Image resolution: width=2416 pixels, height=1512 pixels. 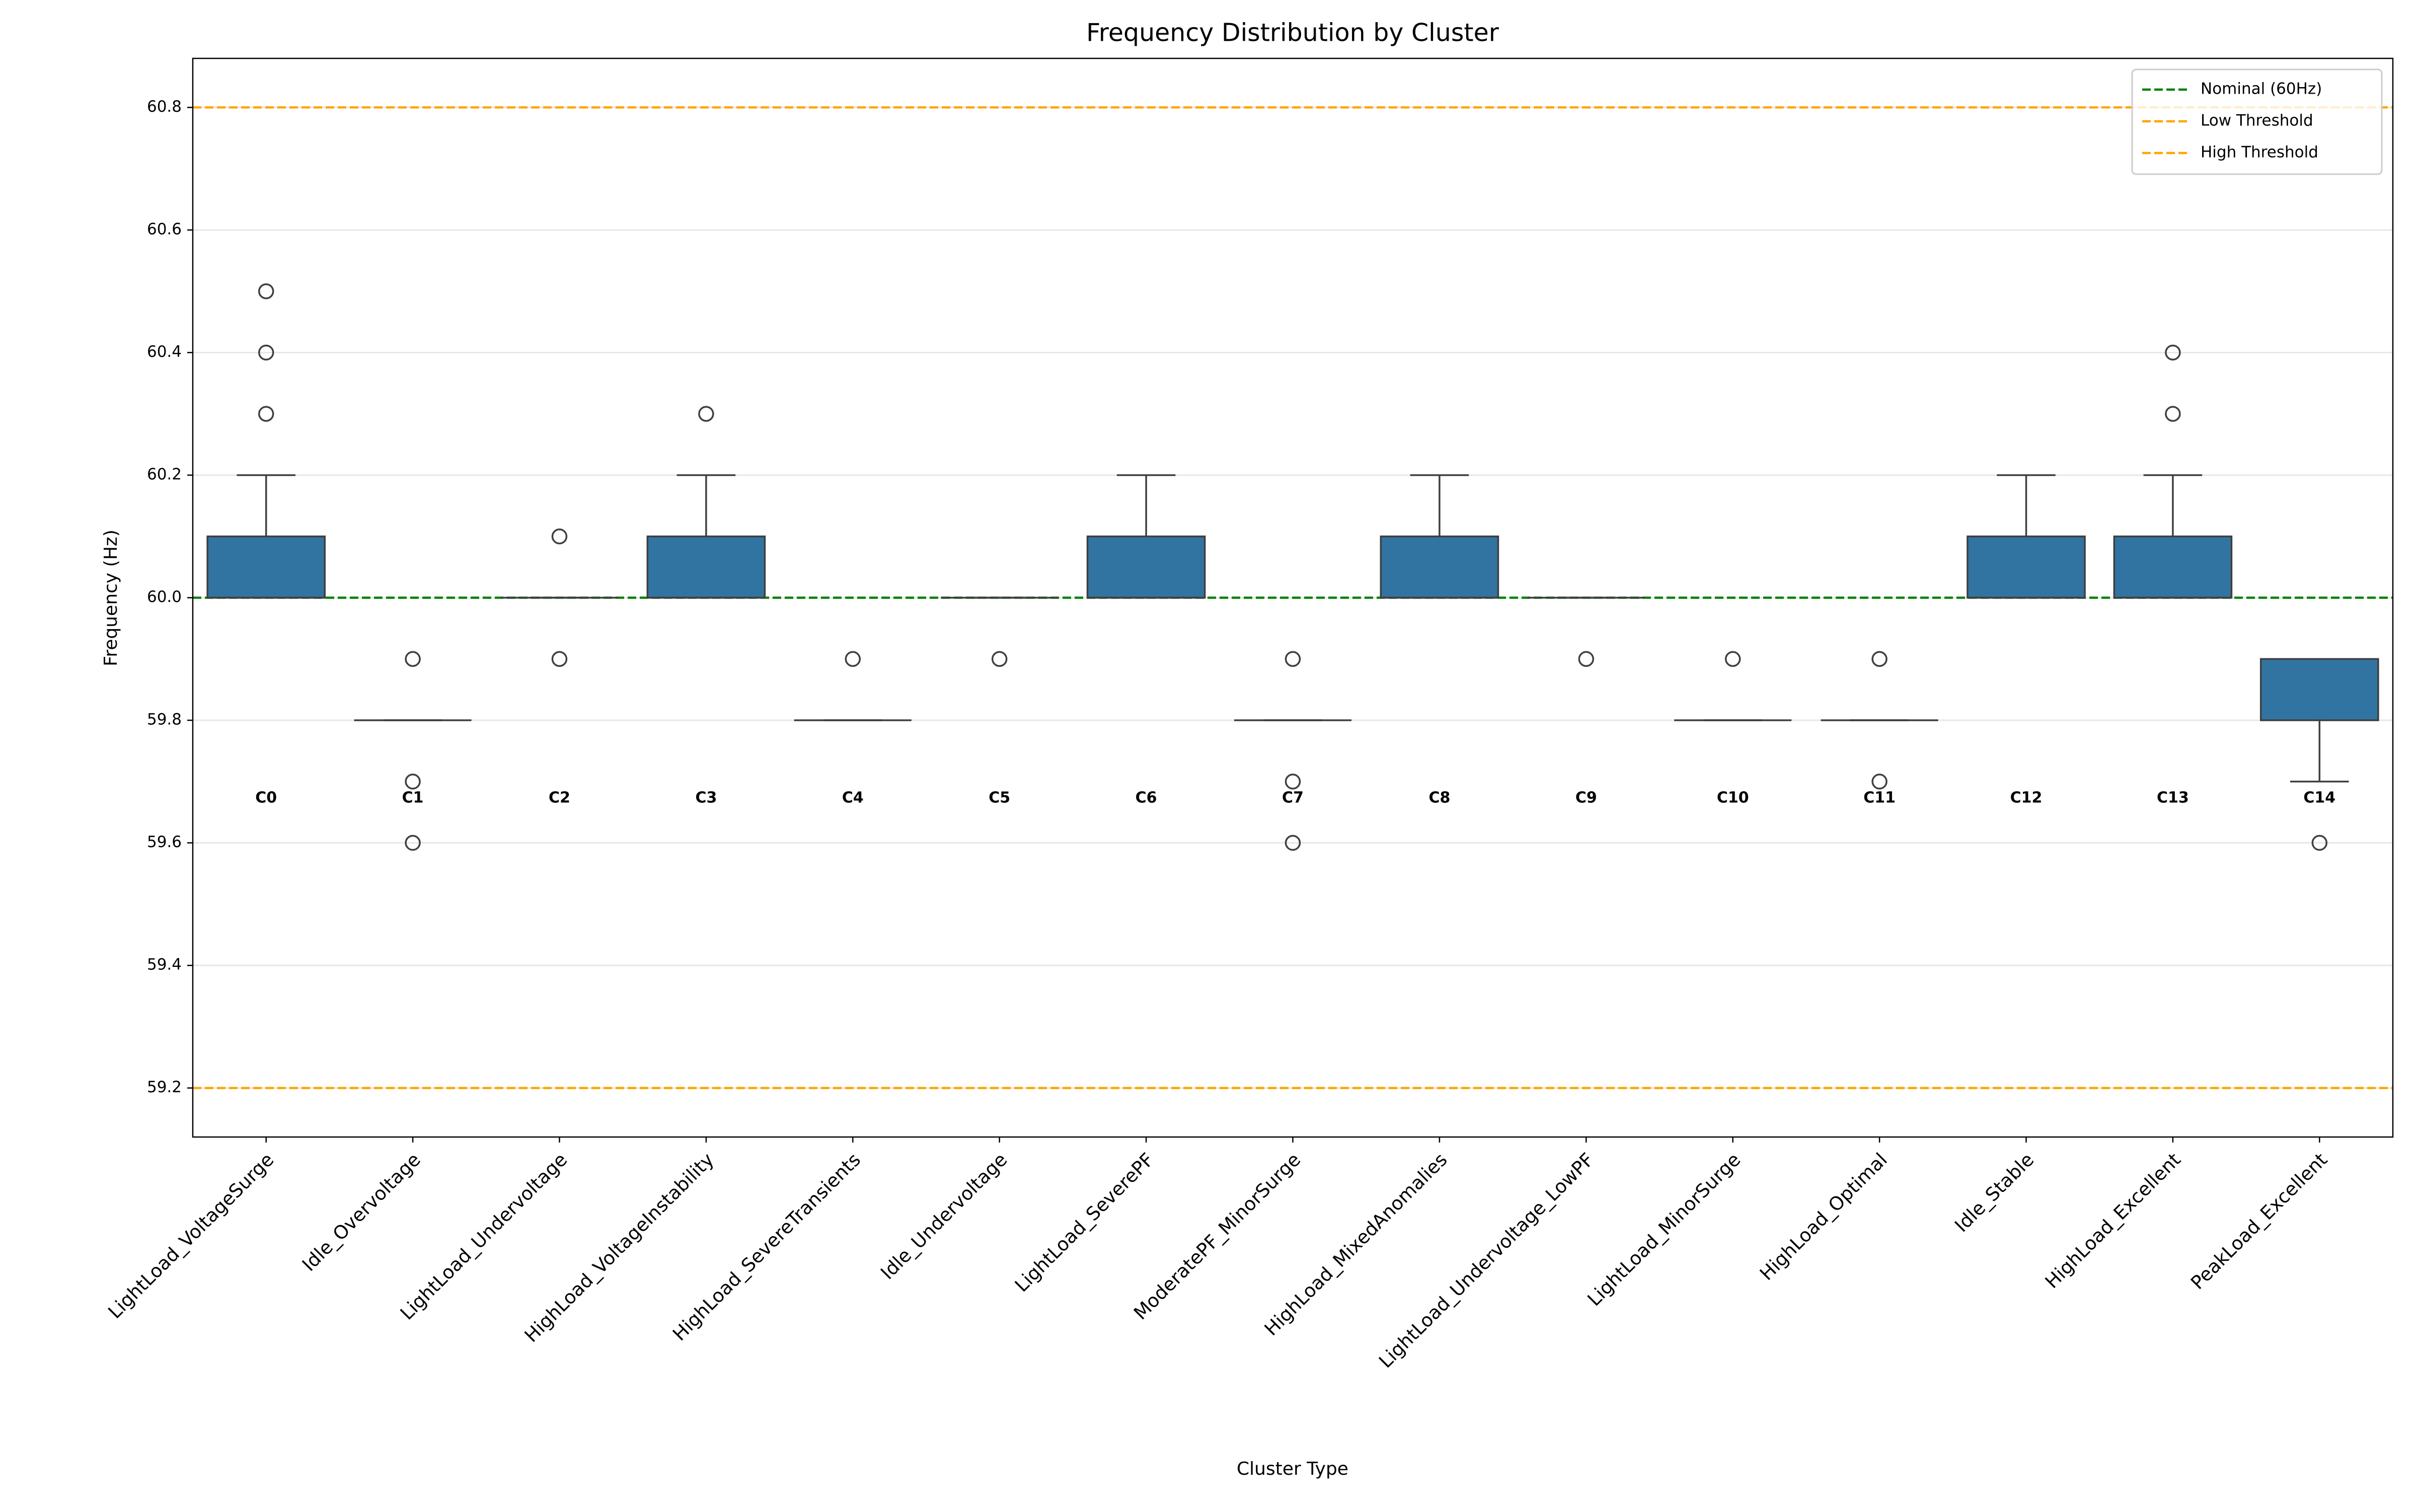 What do you see at coordinates (2026, 798) in the screenshot?
I see `cluster-annotation: C12` at bounding box center [2026, 798].